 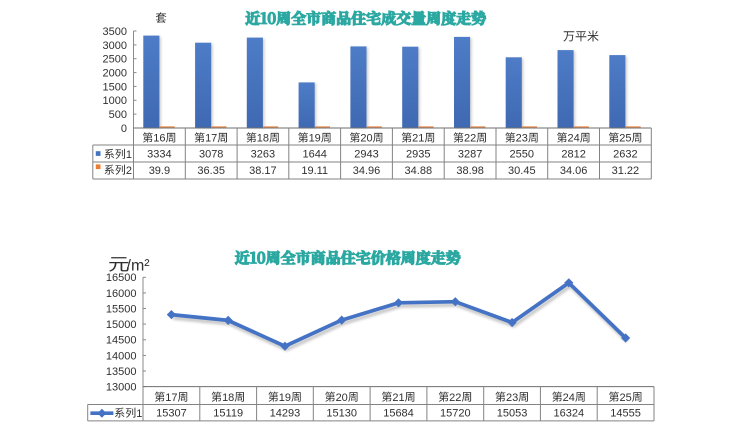 I want to click on svg-text: 15000, so click(x=121, y=325).